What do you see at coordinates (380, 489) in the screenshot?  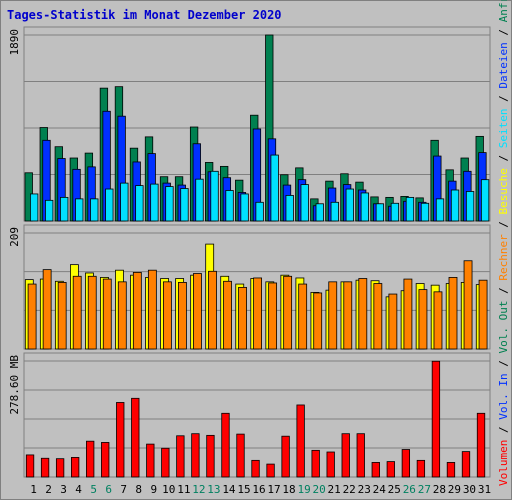 I see `x-tick-day-24: 24` at bounding box center [380, 489].